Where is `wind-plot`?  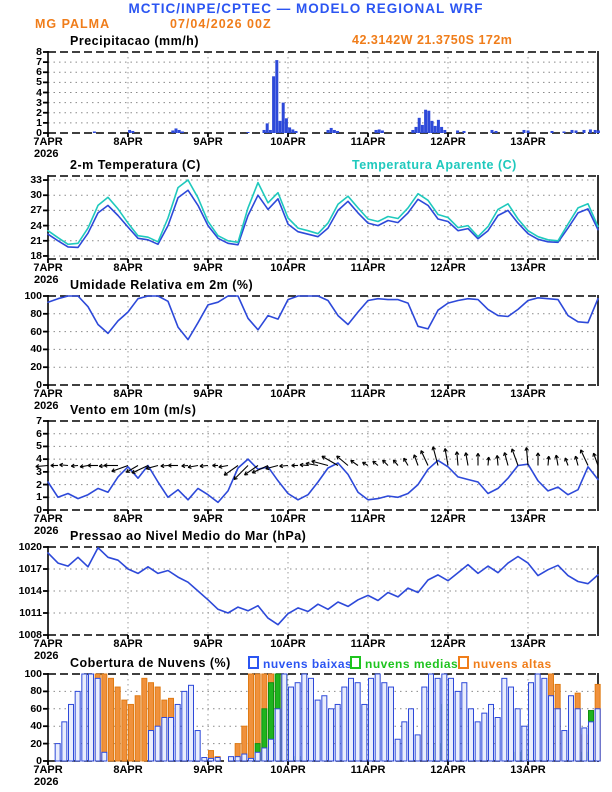 wind-plot is located at coordinates (317, 467).